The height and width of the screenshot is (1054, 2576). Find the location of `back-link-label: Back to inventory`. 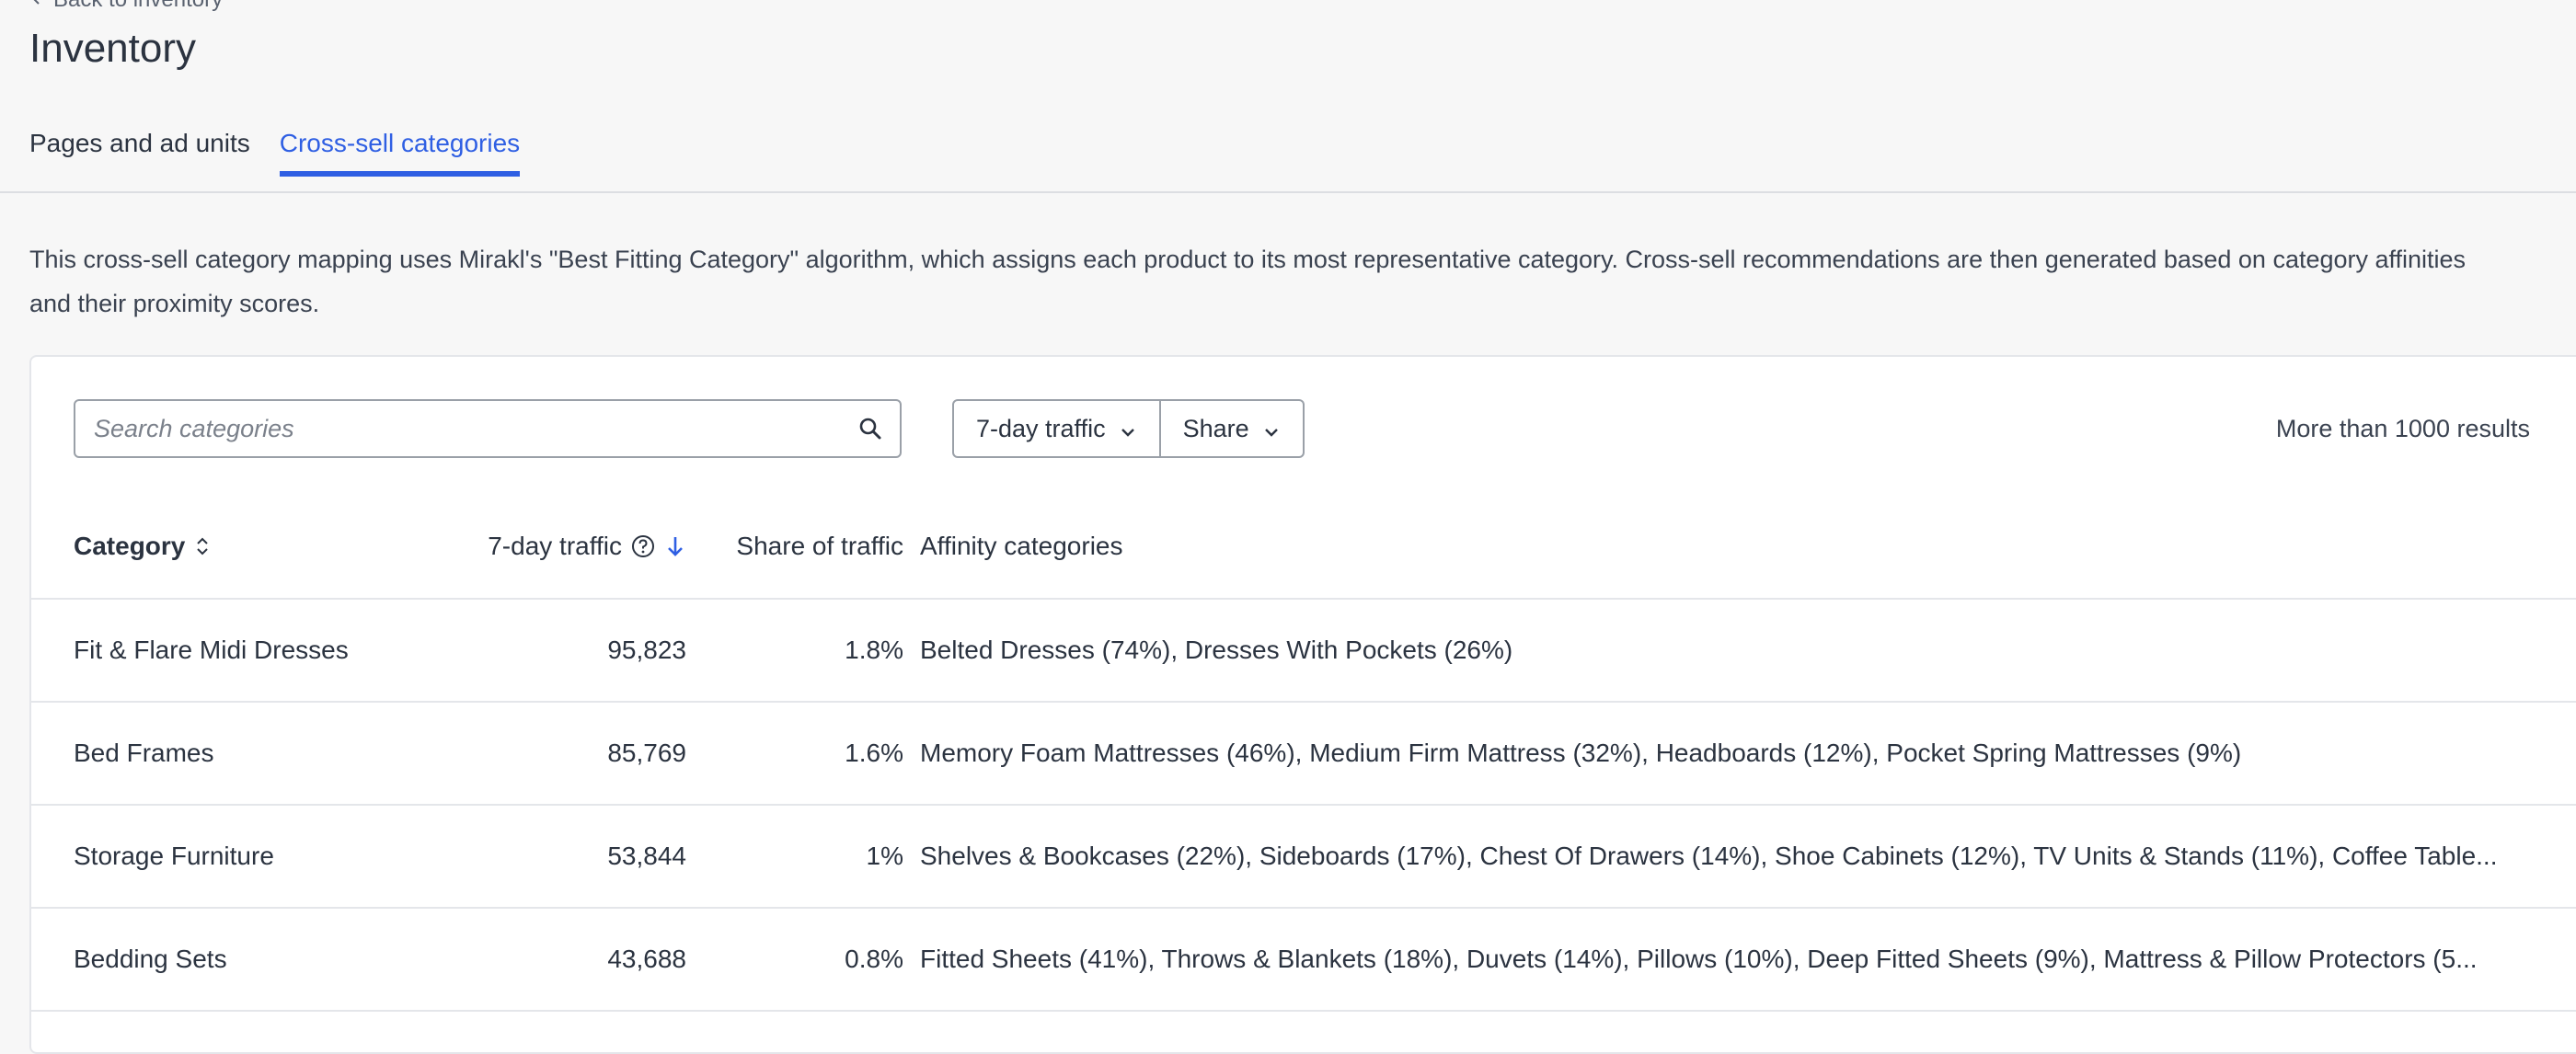

back-link-label: Back to inventory is located at coordinates (138, 7).